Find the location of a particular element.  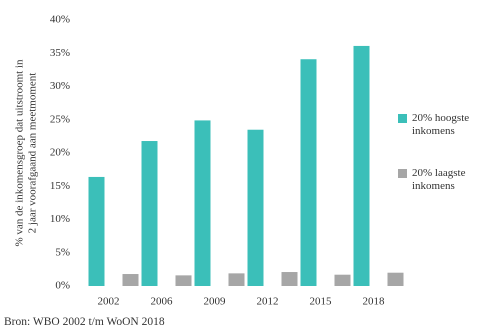

x-tick-label: 2009 is located at coordinates (215, 302).